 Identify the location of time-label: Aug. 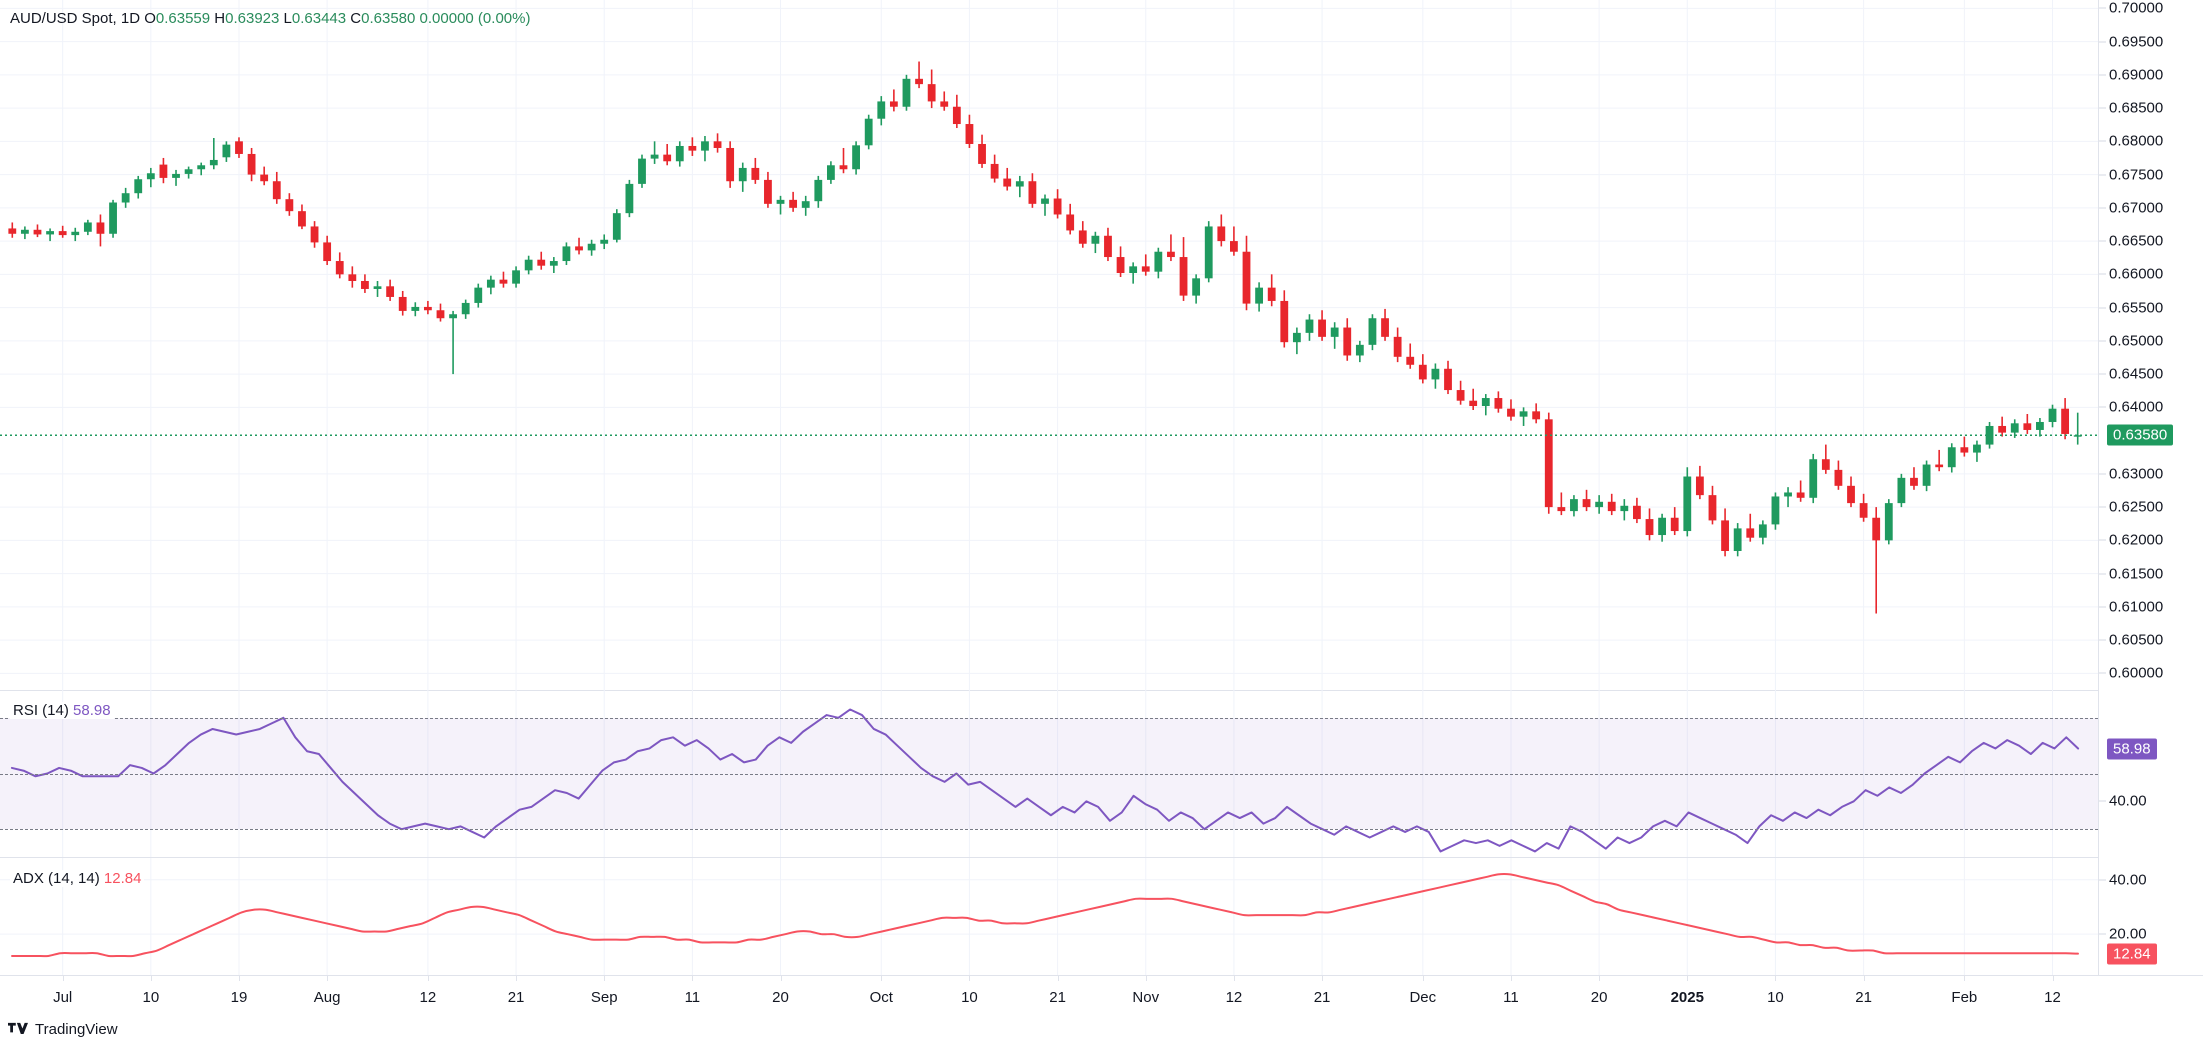
(327, 997).